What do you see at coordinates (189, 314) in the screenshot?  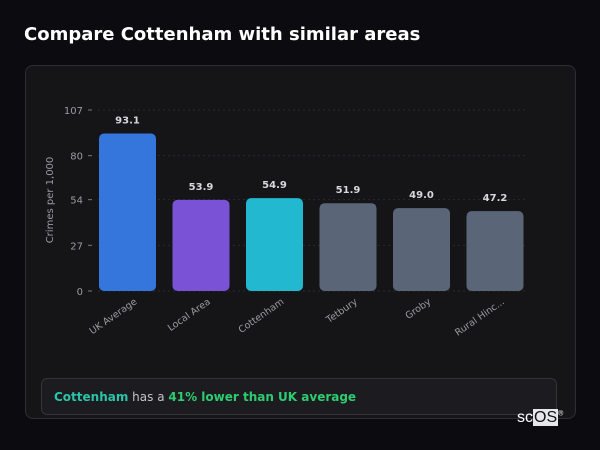 I see `x-tick-label: Local Area` at bounding box center [189, 314].